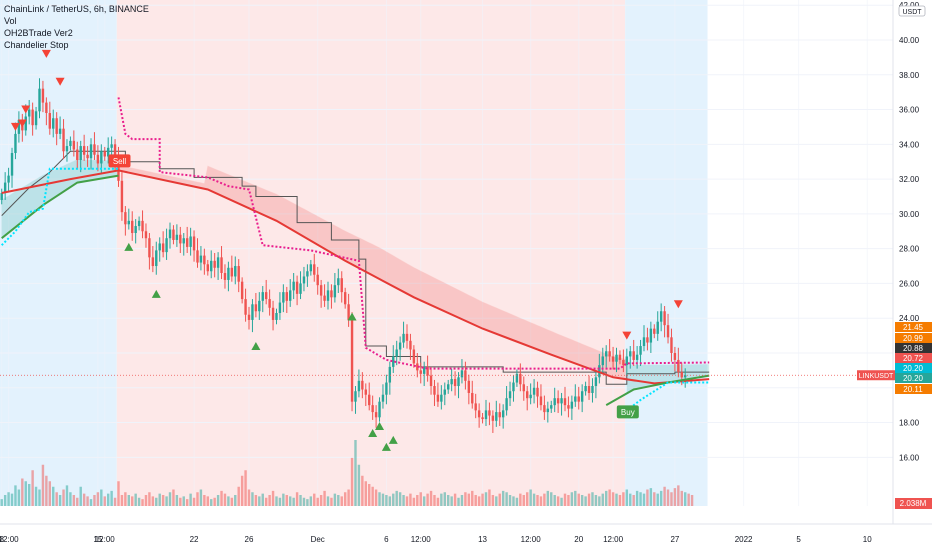 The image size is (932, 555). Describe the element at coordinates (913, 368) in the screenshot. I see `price-tag-box` at that location.